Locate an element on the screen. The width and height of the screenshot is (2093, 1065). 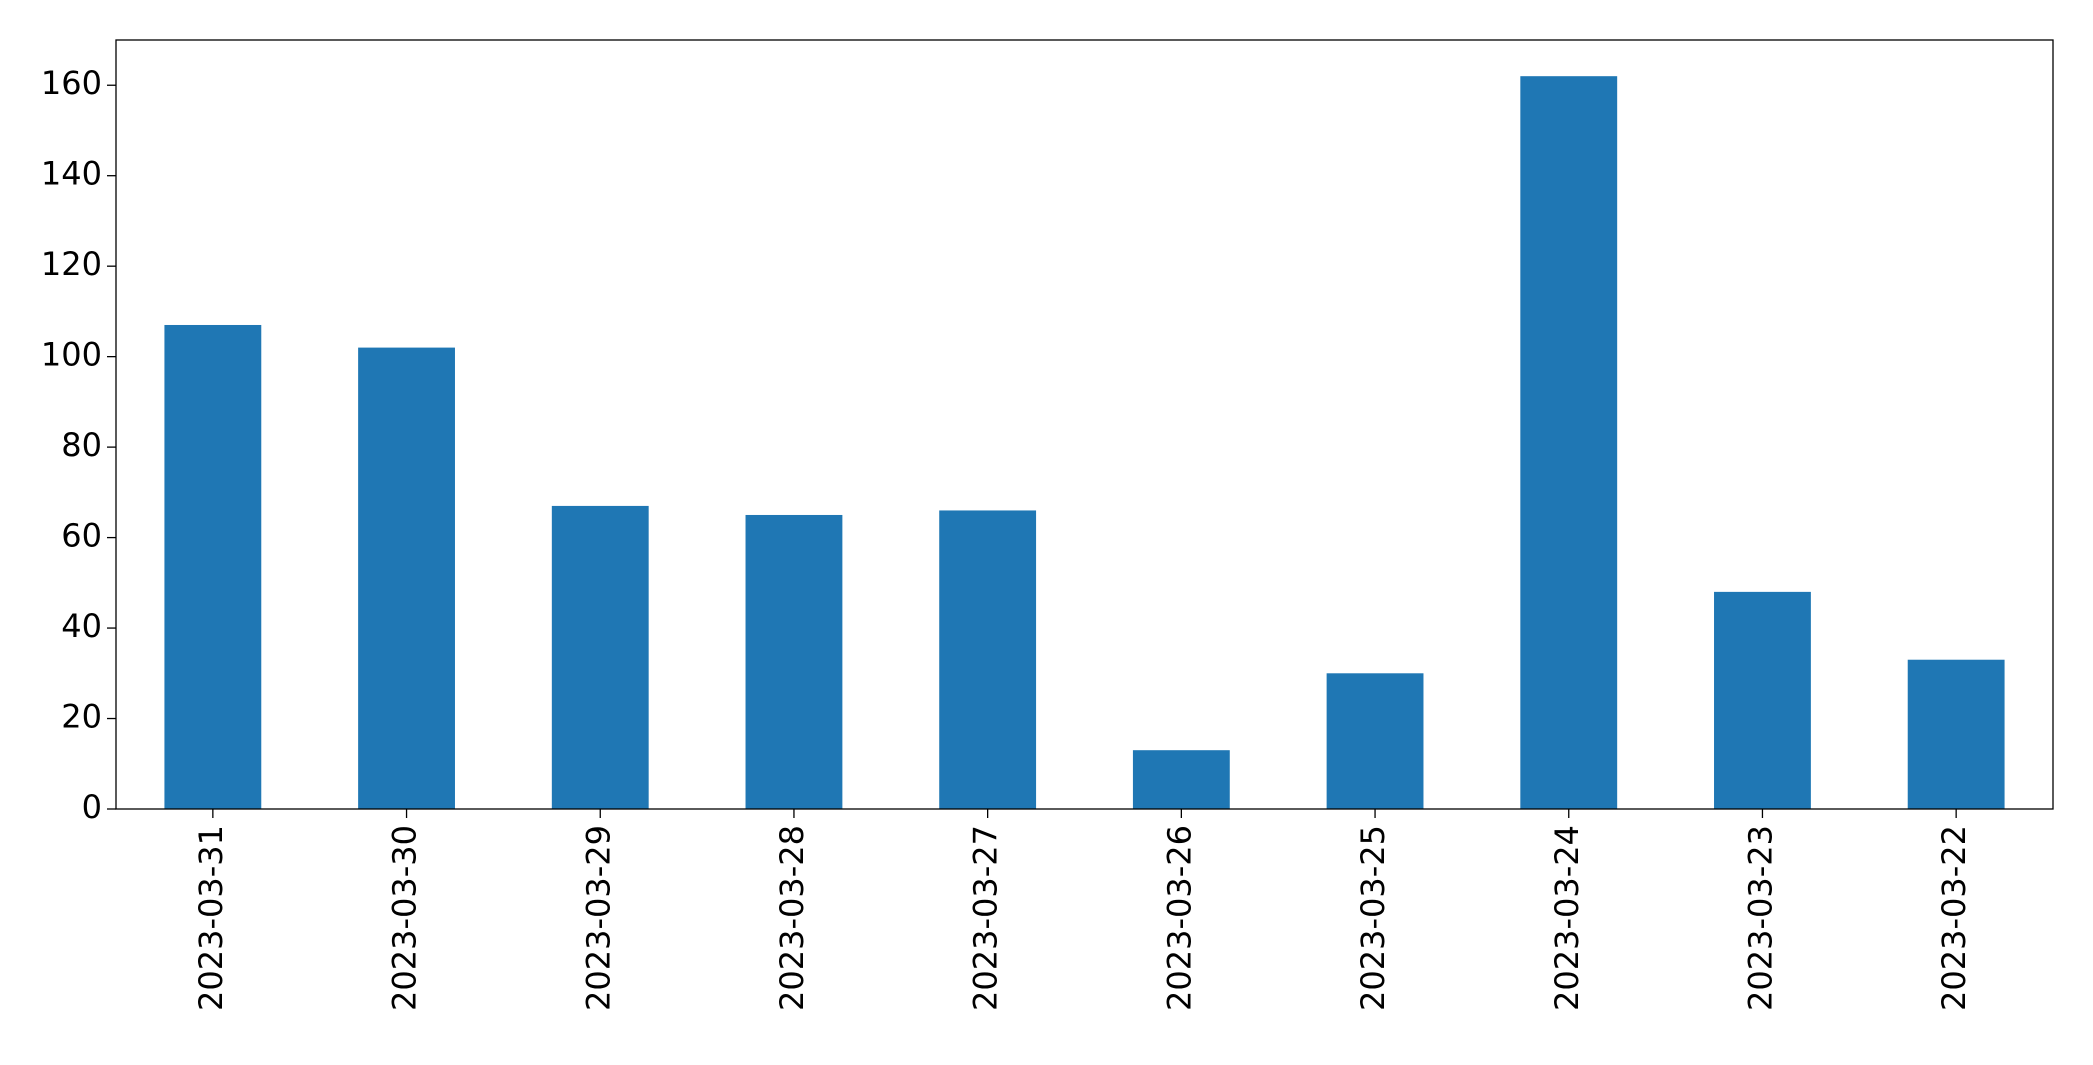
x-tick-label: 2023-03-25 is located at coordinates (1373, 918).